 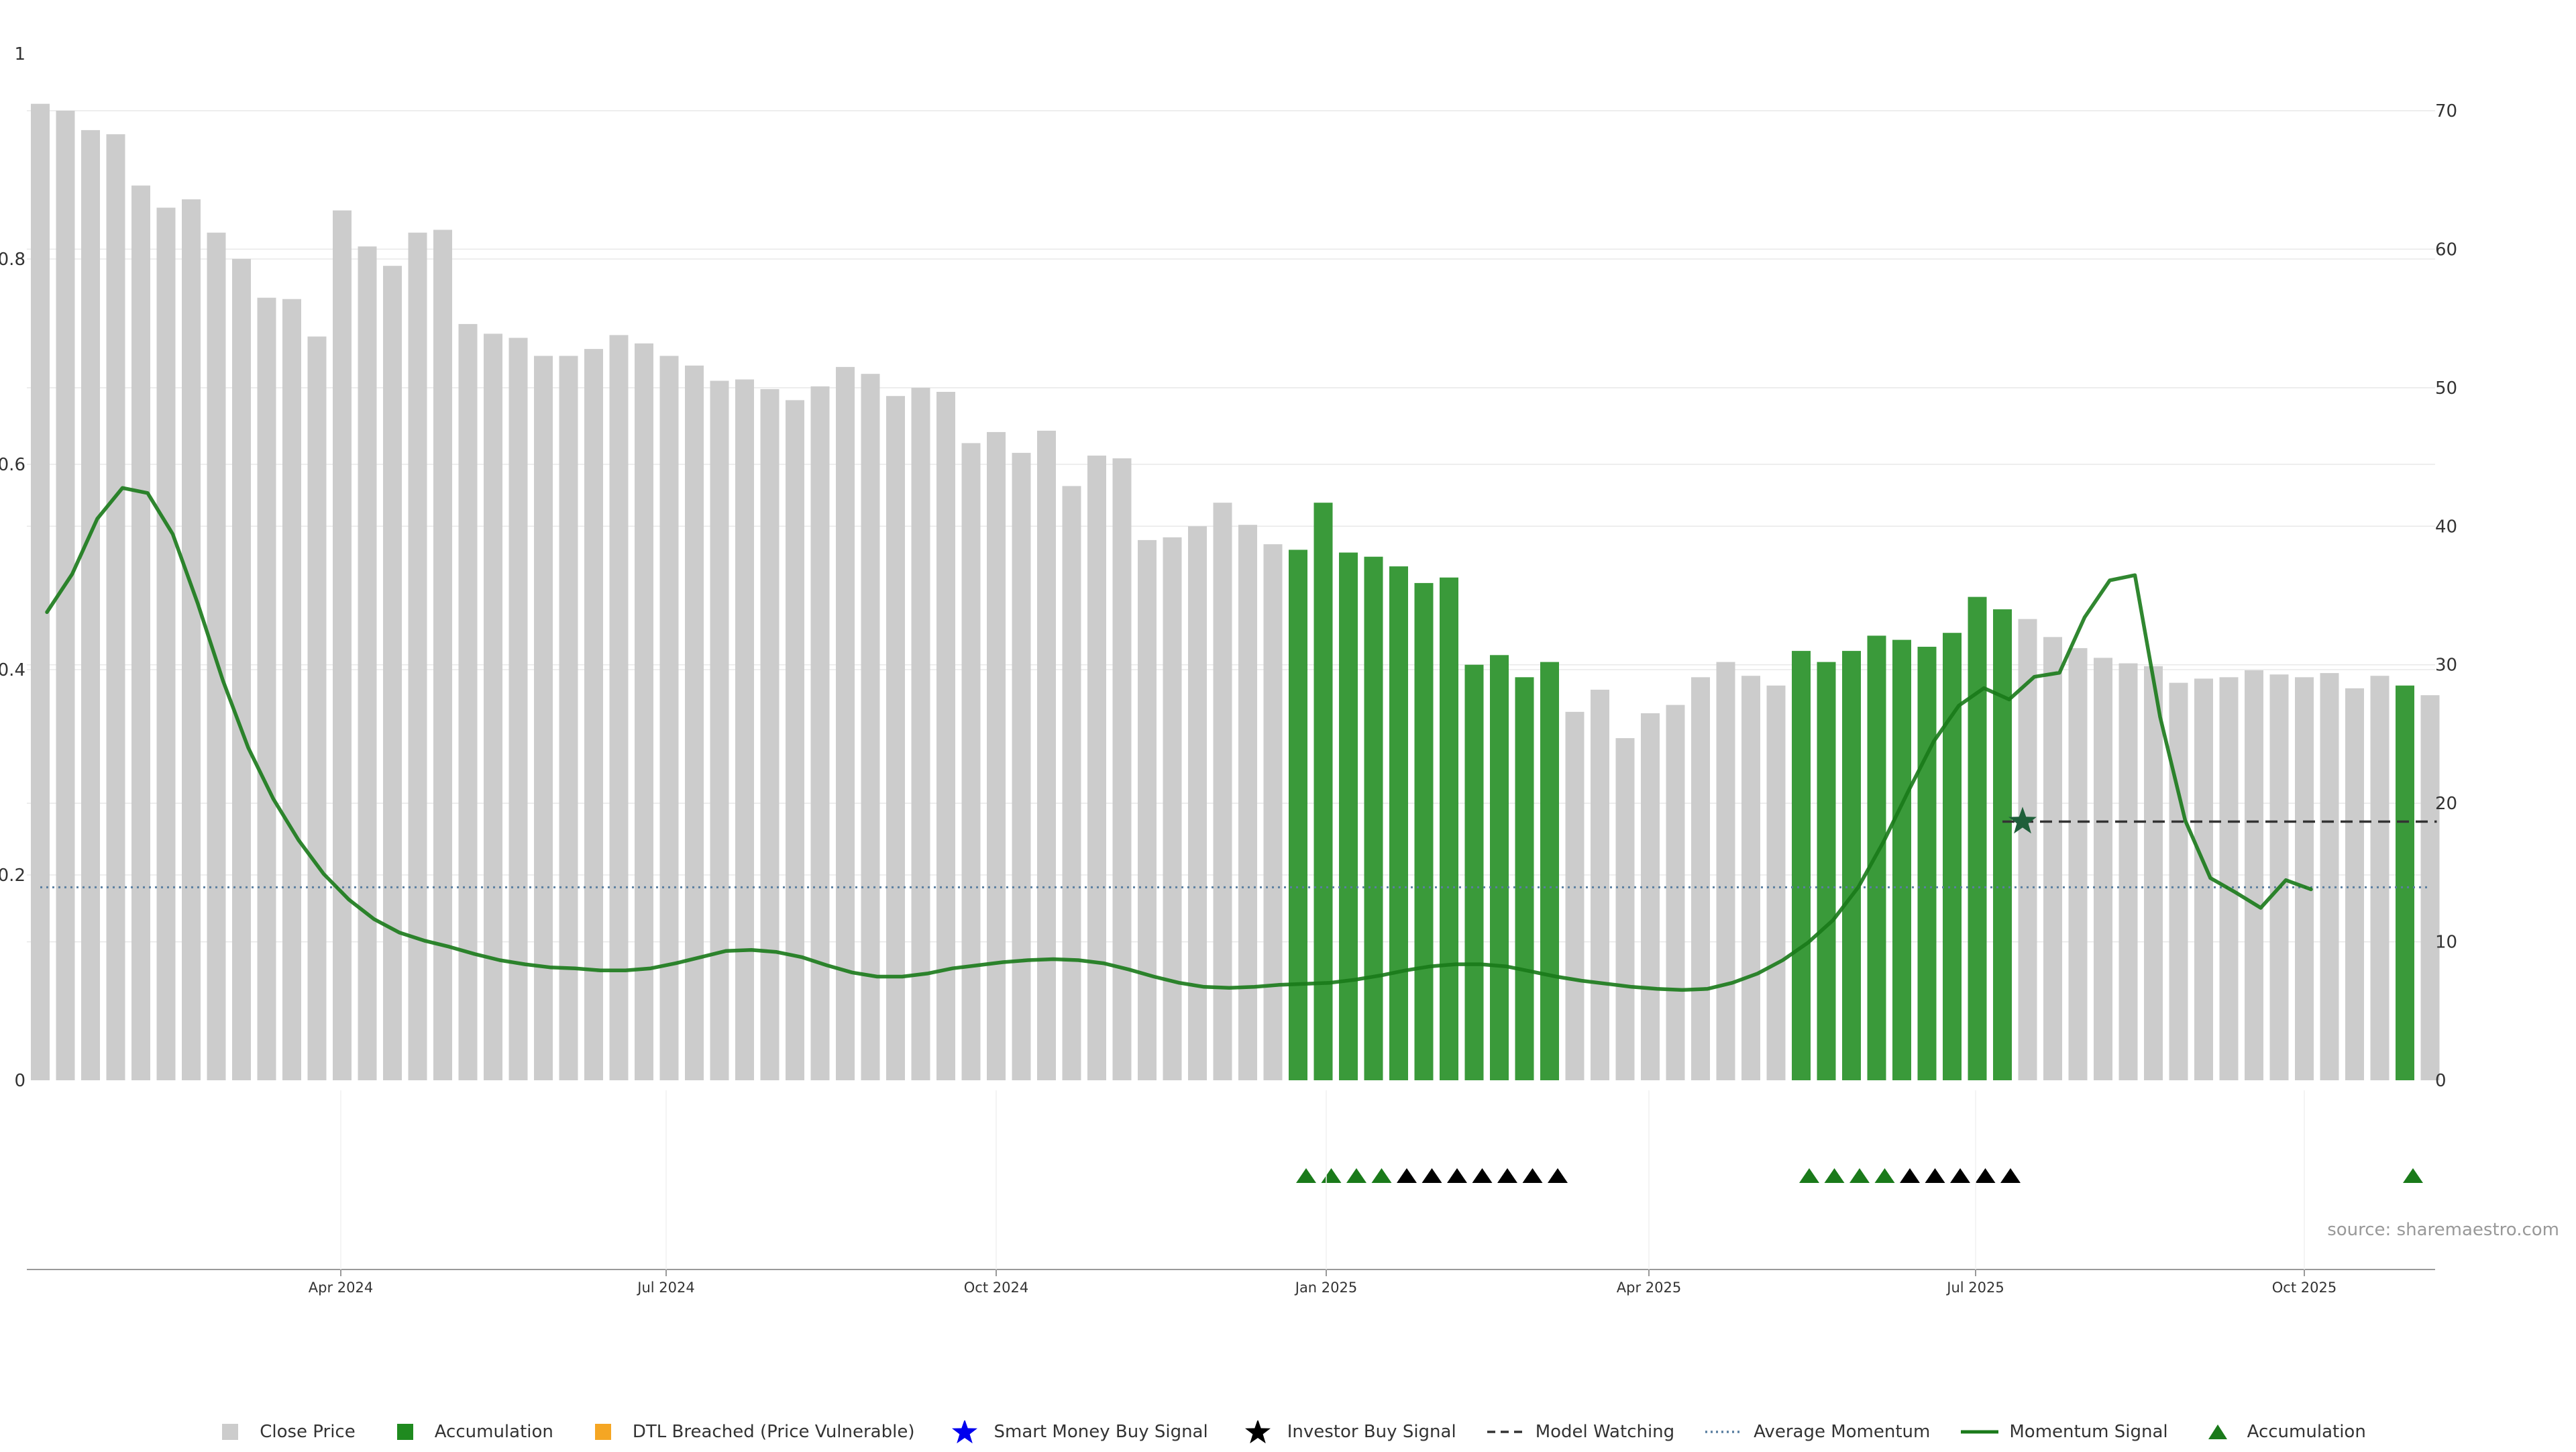 What do you see at coordinates (12, 876) in the screenshot?
I see `left-tick-label: 0.2` at bounding box center [12, 876].